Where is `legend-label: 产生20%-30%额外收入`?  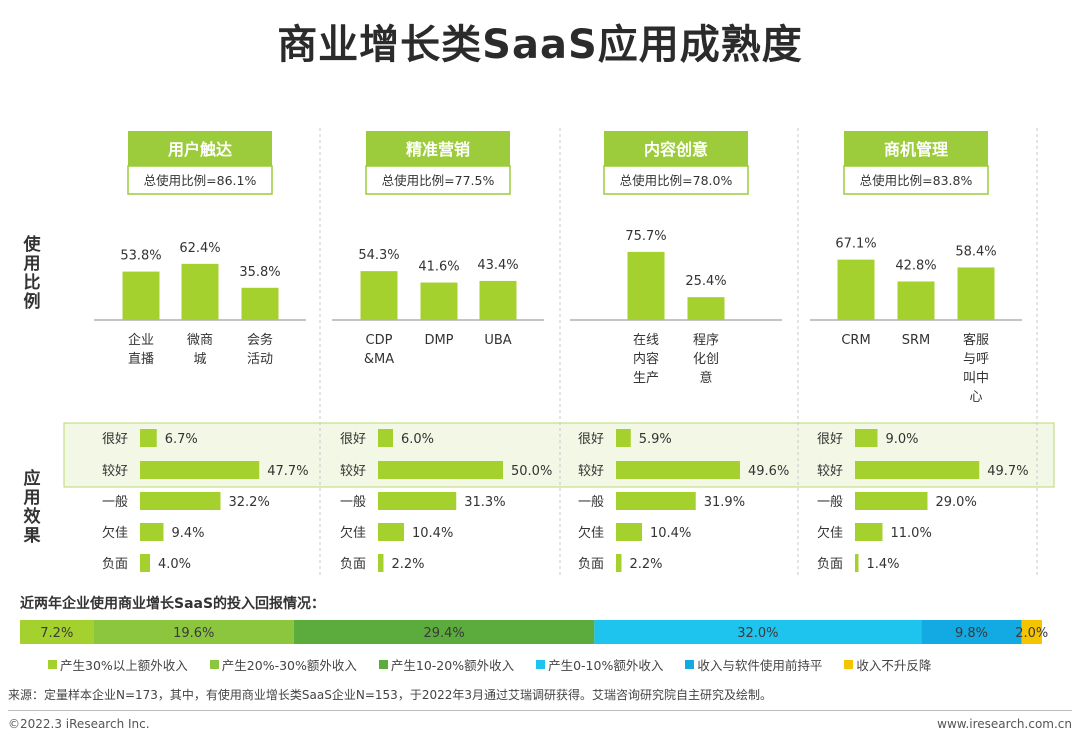 legend-label: 产生20%-30%额外收入 is located at coordinates (289, 665).